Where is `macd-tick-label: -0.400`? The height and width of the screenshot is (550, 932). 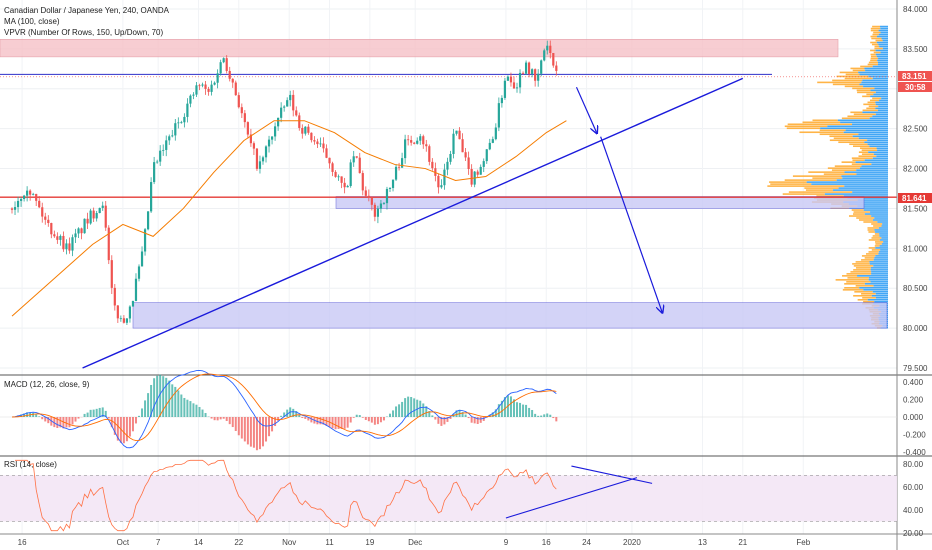
macd-tick-label: -0.400 is located at coordinates (914, 452).